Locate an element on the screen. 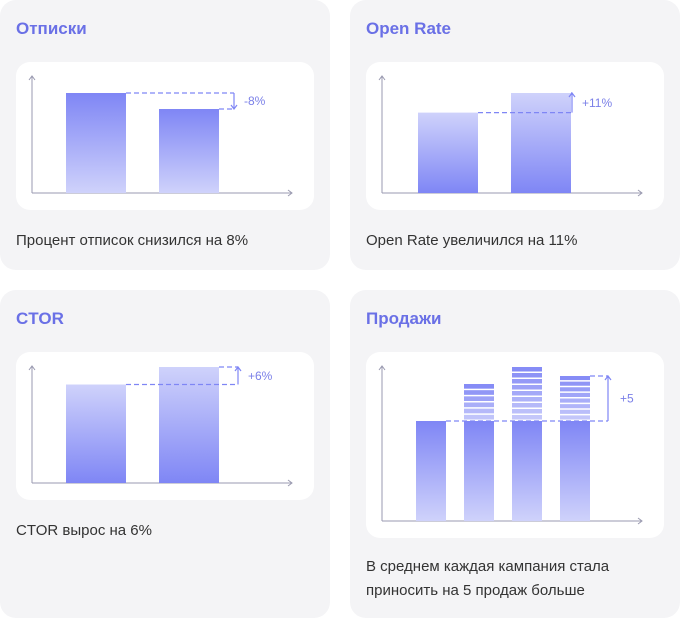  delta-label: -8% is located at coordinates (255, 101).